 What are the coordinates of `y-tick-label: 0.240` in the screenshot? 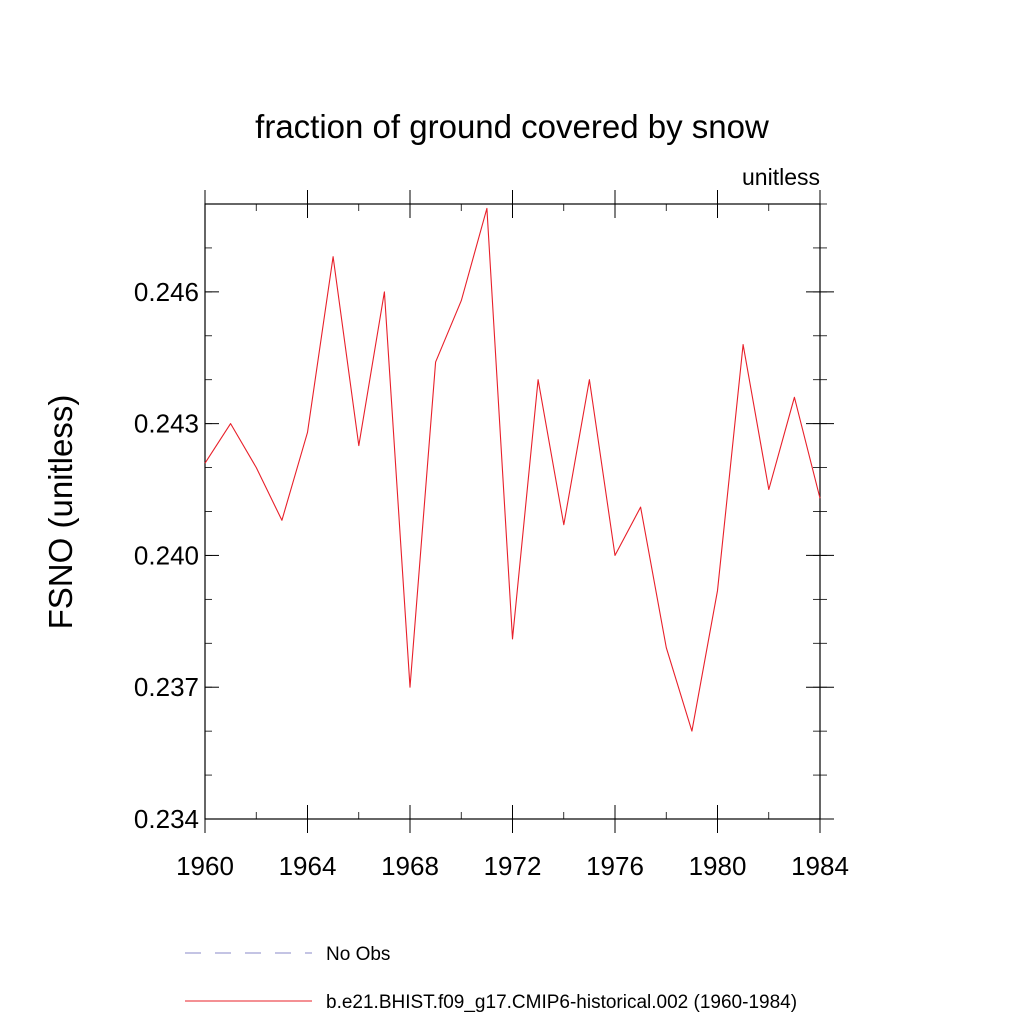 It's located at (166, 555).